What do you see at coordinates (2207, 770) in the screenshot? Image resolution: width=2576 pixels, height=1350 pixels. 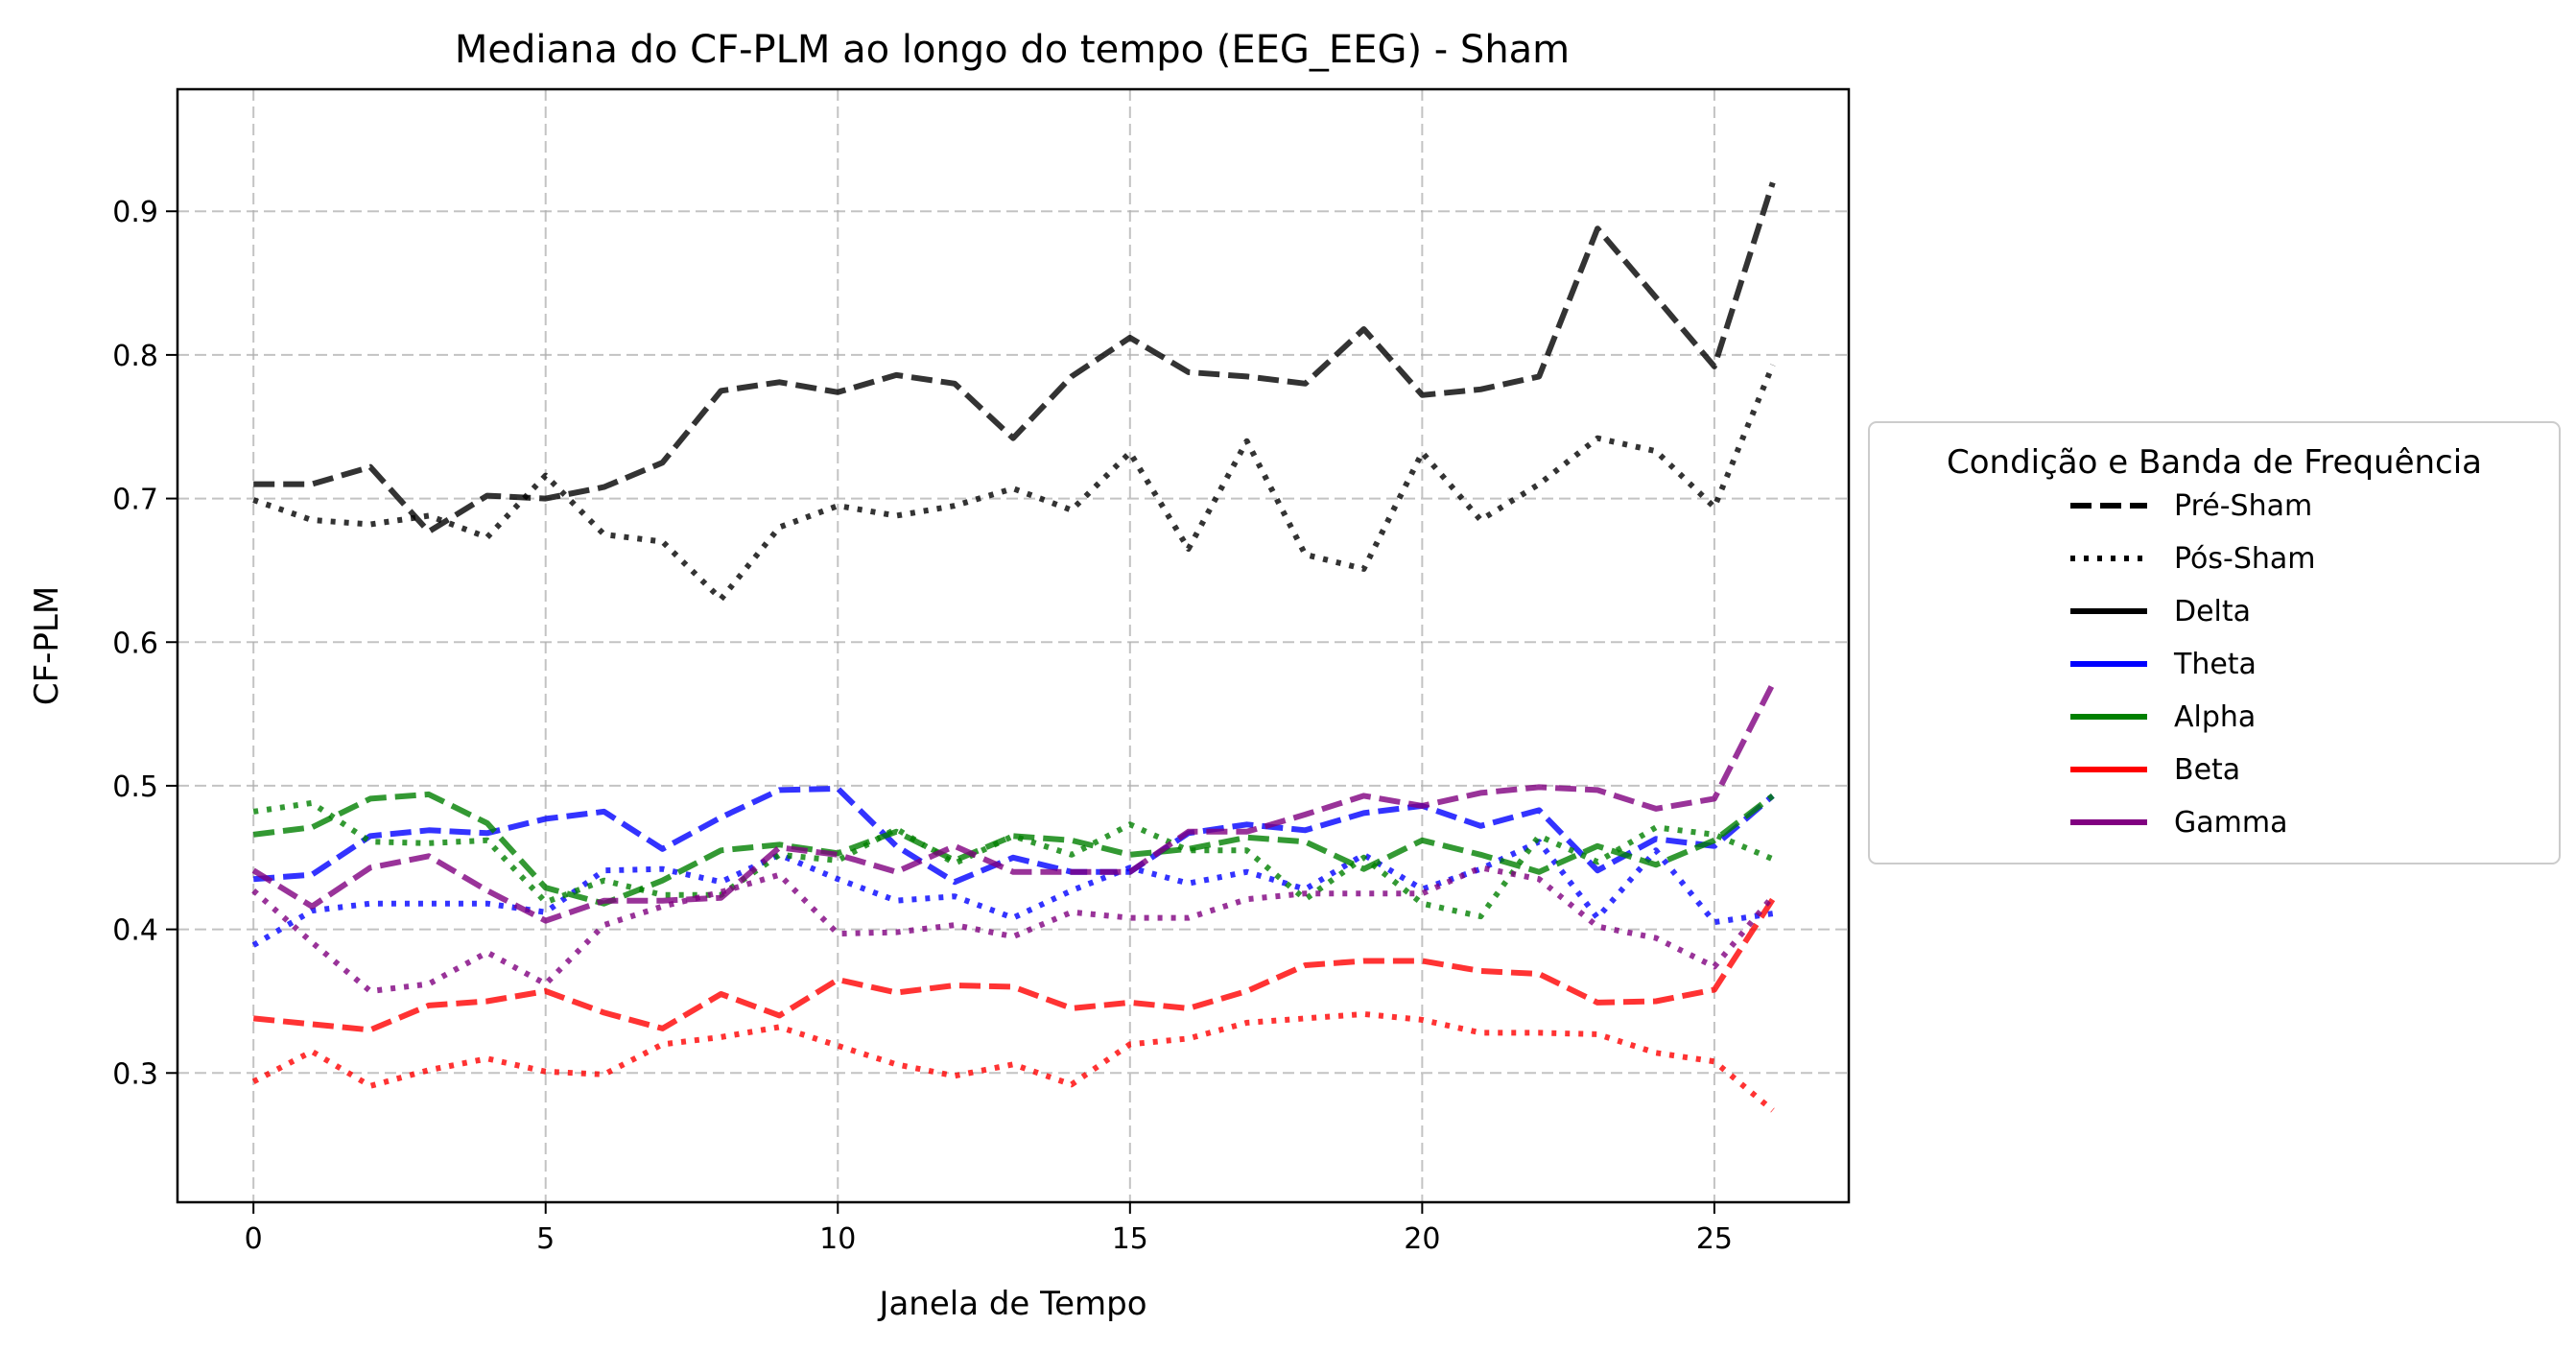 I see `legend-band-beta-label: Beta` at bounding box center [2207, 770].